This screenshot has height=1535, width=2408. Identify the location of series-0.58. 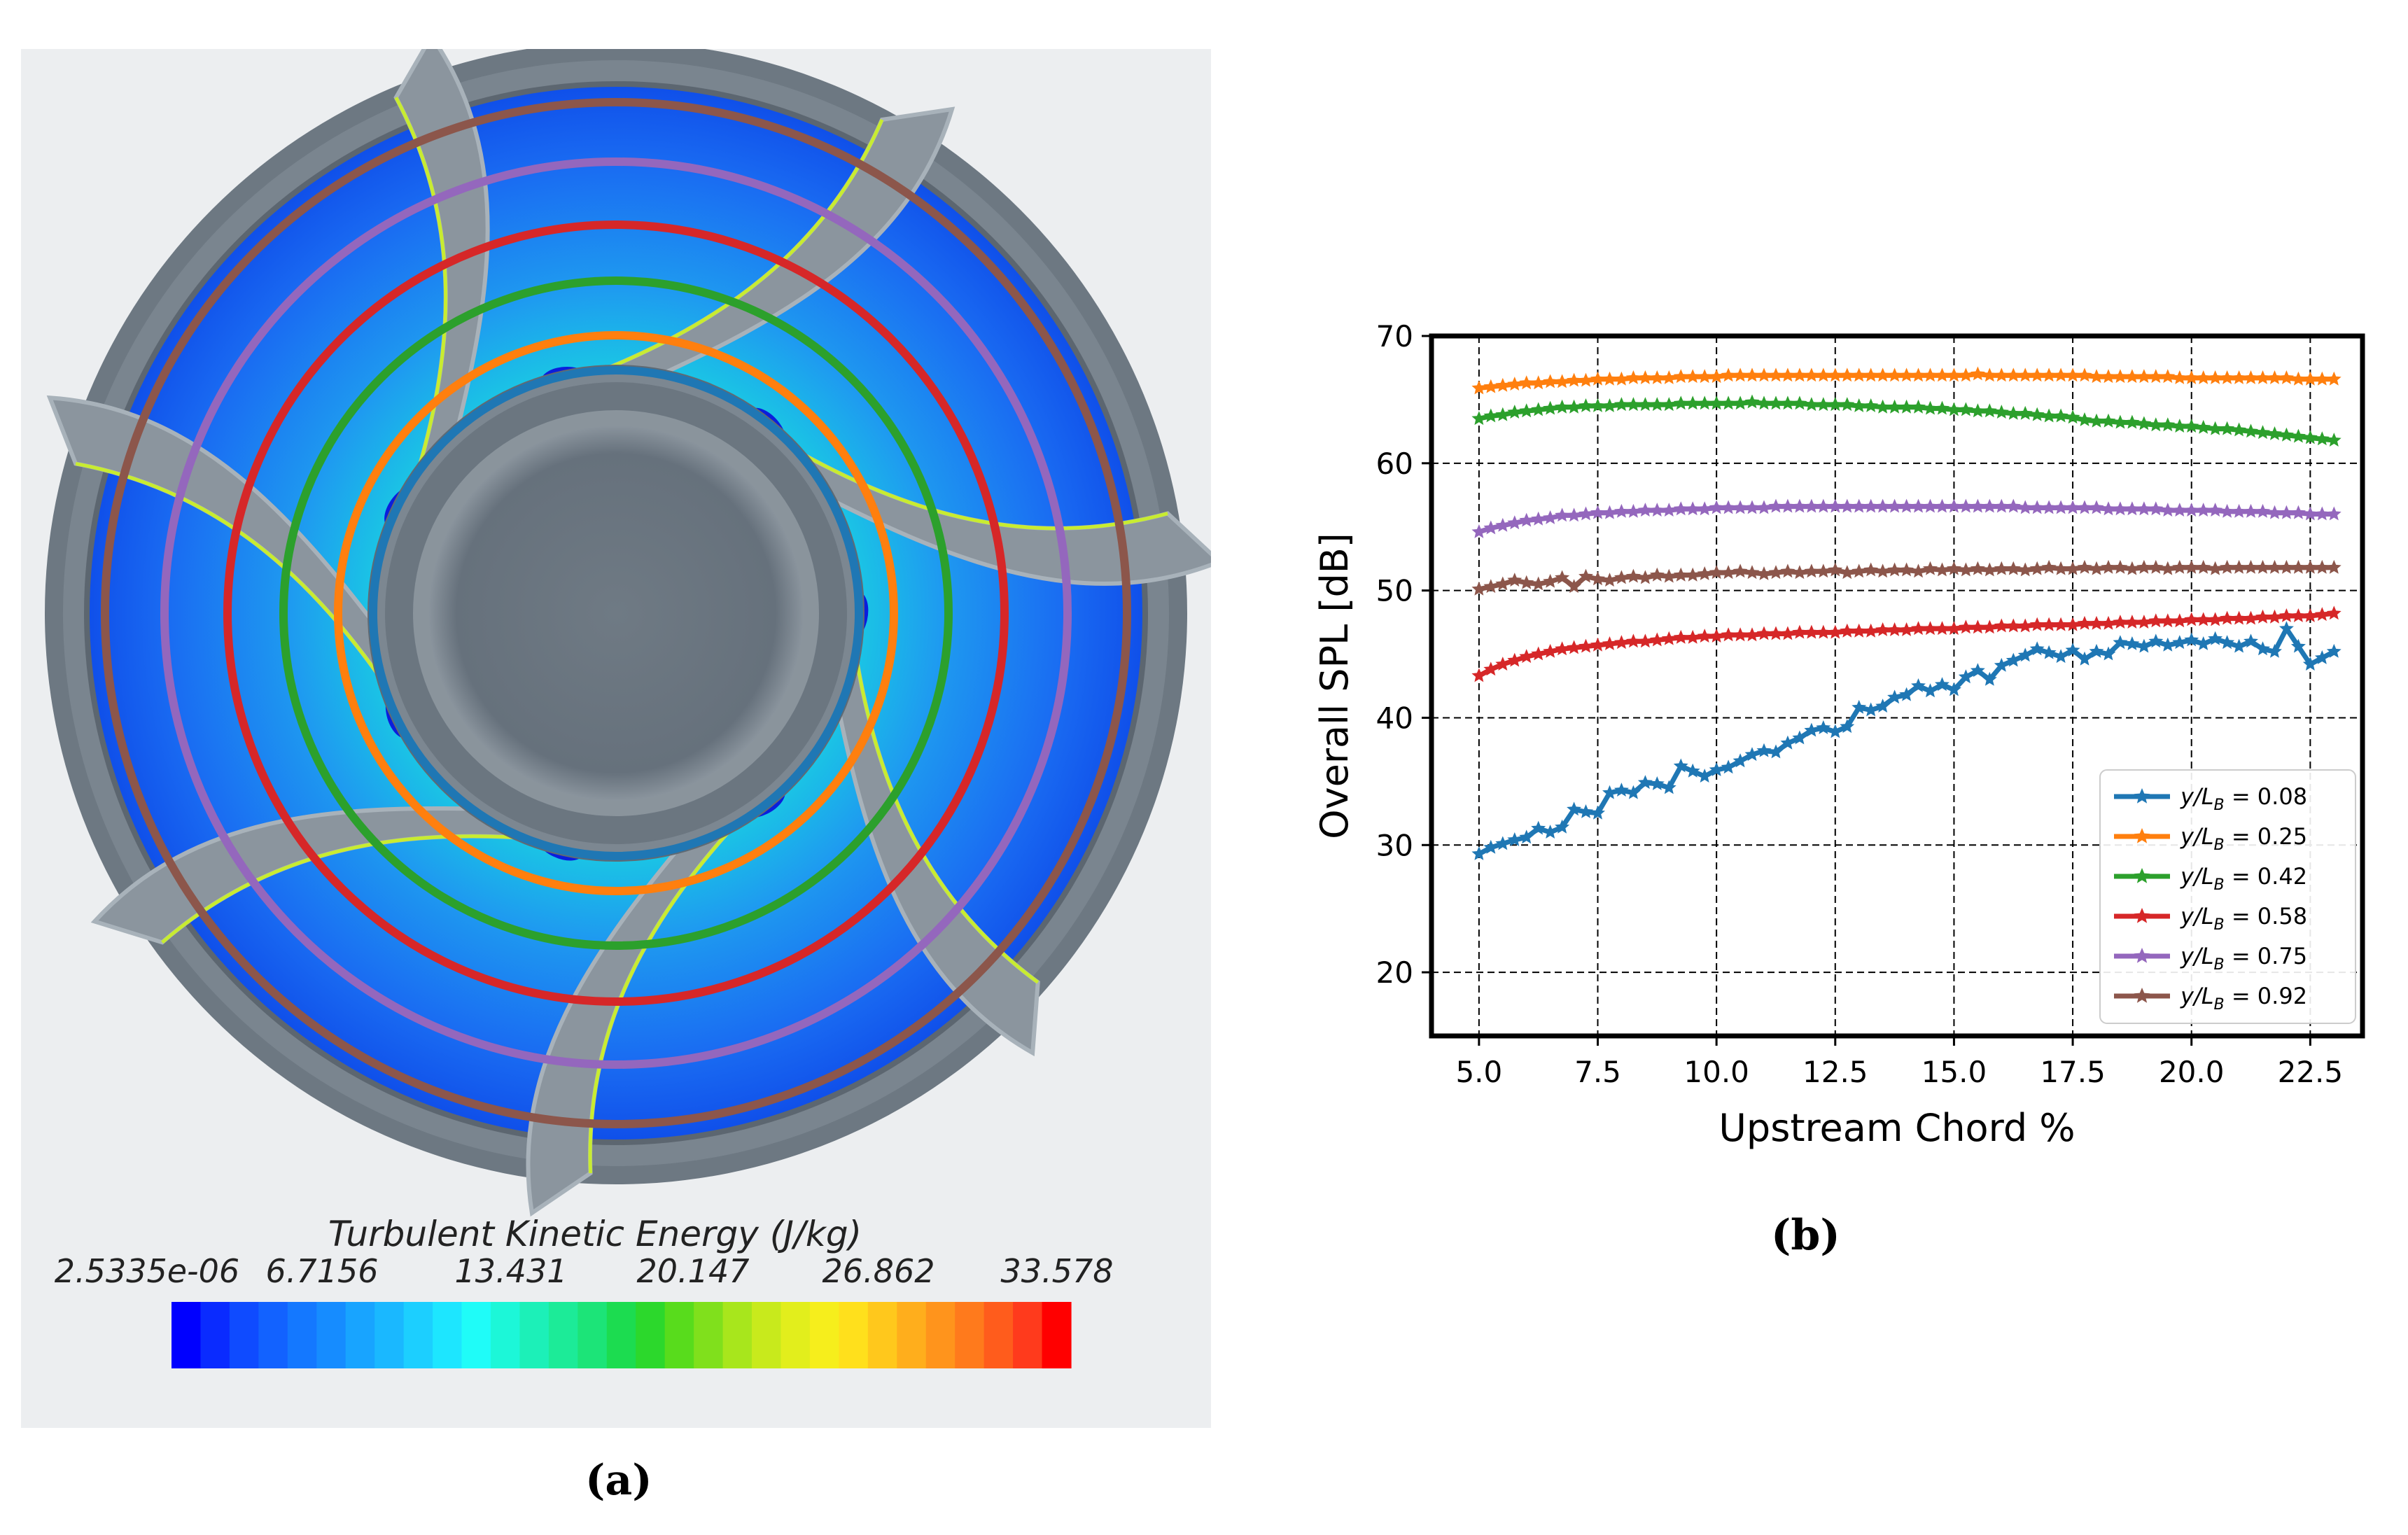
(1906, 643).